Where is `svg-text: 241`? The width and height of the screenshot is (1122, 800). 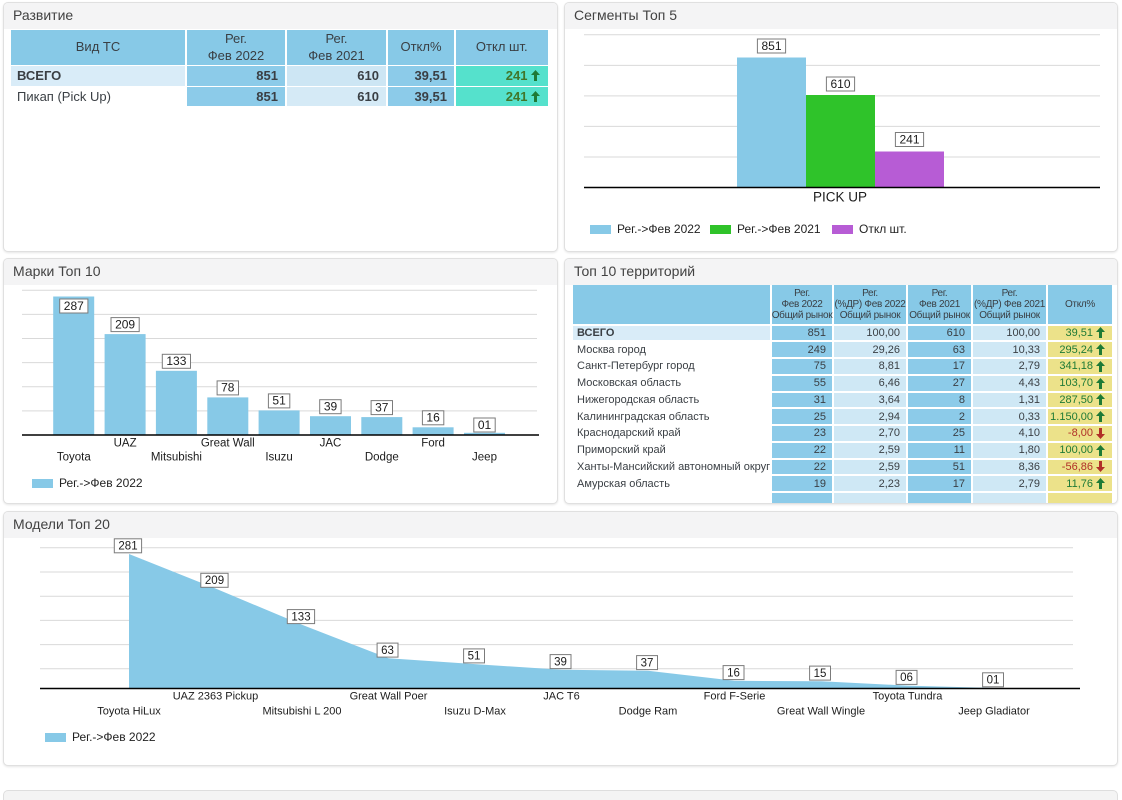 svg-text: 241 is located at coordinates (909, 139).